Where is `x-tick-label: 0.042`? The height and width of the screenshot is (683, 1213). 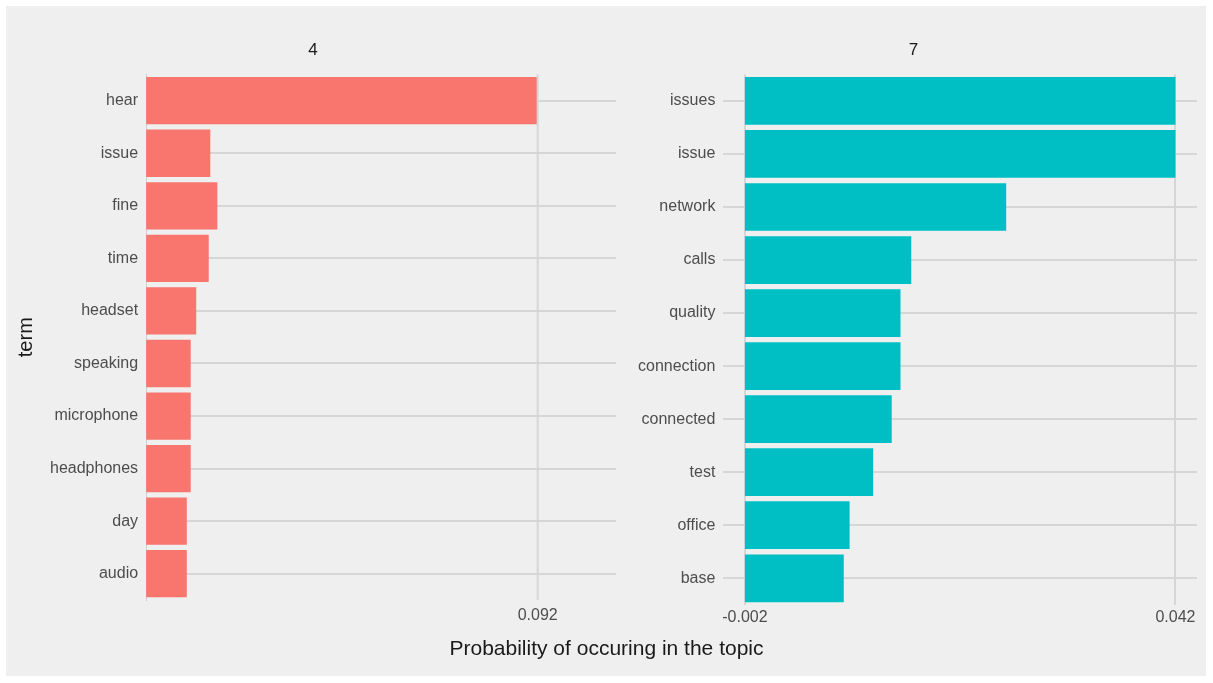 x-tick-label: 0.042 is located at coordinates (1175, 616).